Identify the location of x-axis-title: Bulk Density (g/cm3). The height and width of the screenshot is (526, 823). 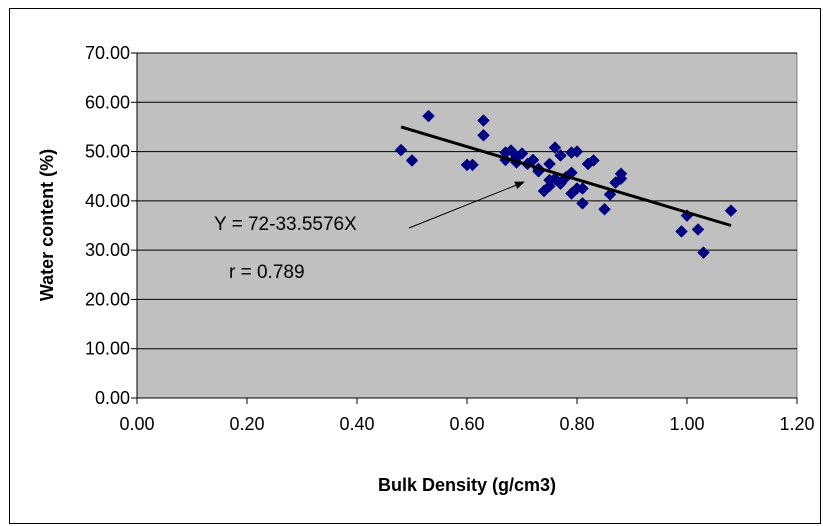
(467, 485).